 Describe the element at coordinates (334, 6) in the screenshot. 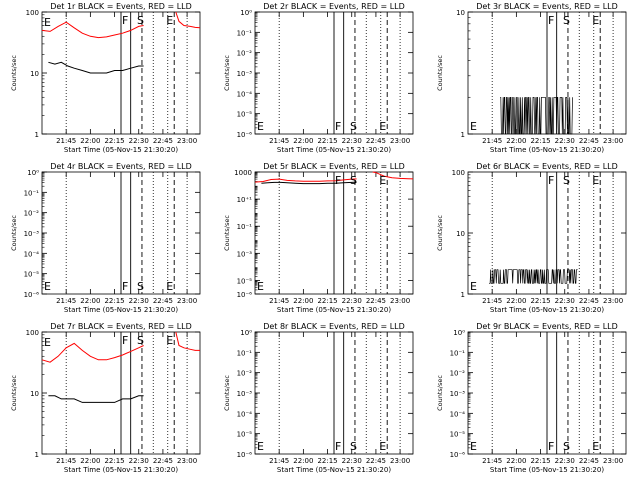

I see `panel-title: Det 2r BLACK = Events, RED = LLD` at that location.